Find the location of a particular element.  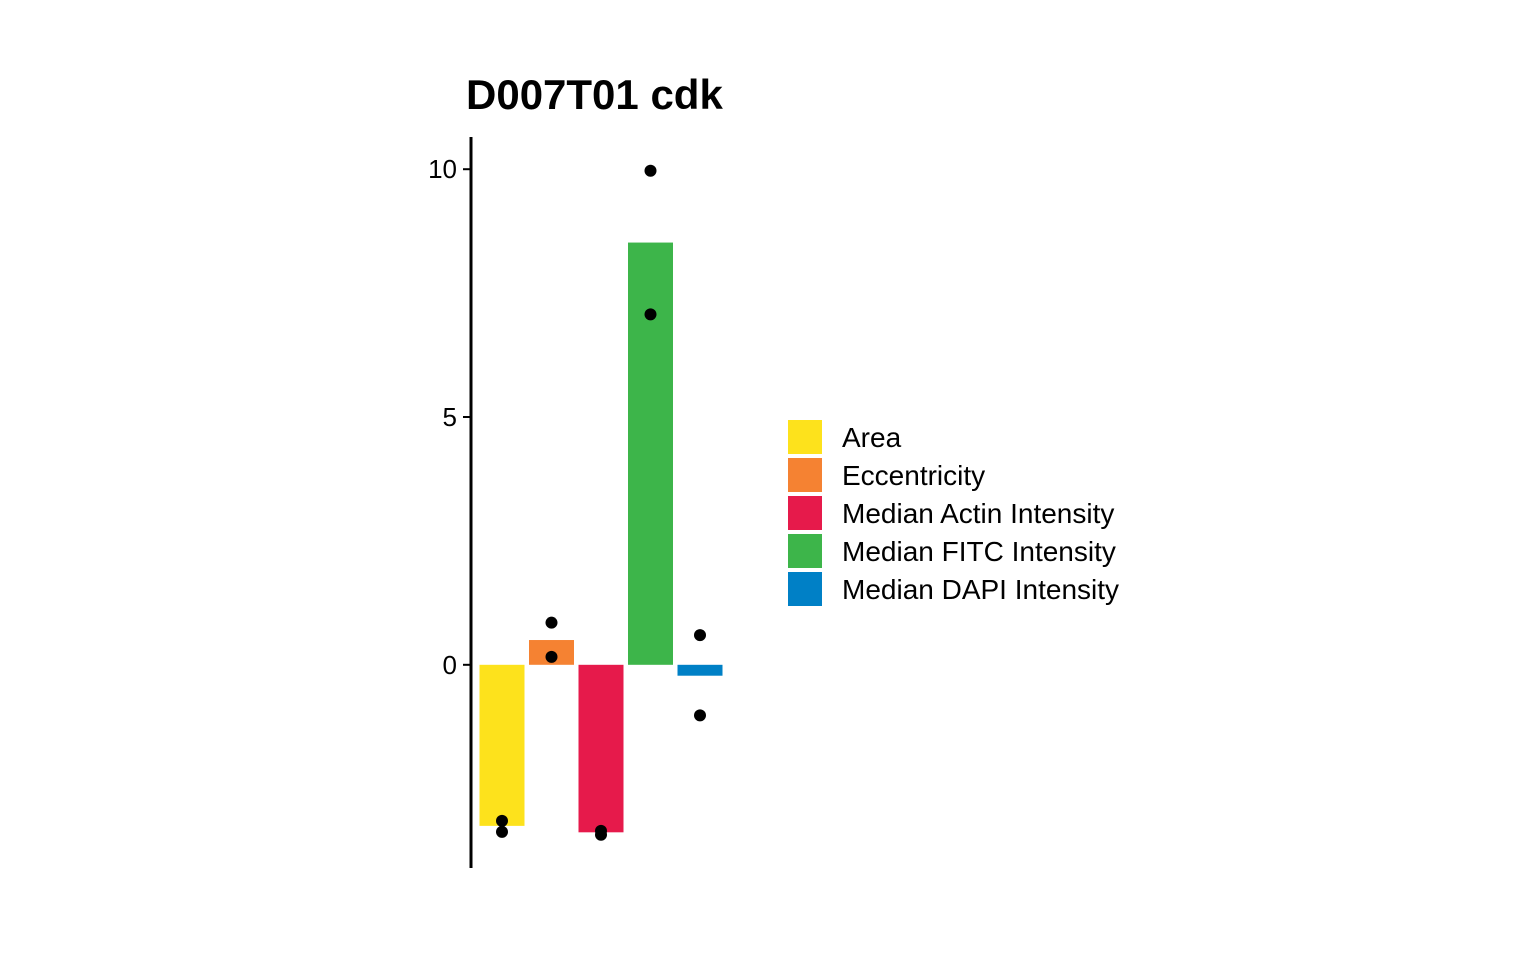

y-tick-label: 0 is located at coordinates (450, 665).